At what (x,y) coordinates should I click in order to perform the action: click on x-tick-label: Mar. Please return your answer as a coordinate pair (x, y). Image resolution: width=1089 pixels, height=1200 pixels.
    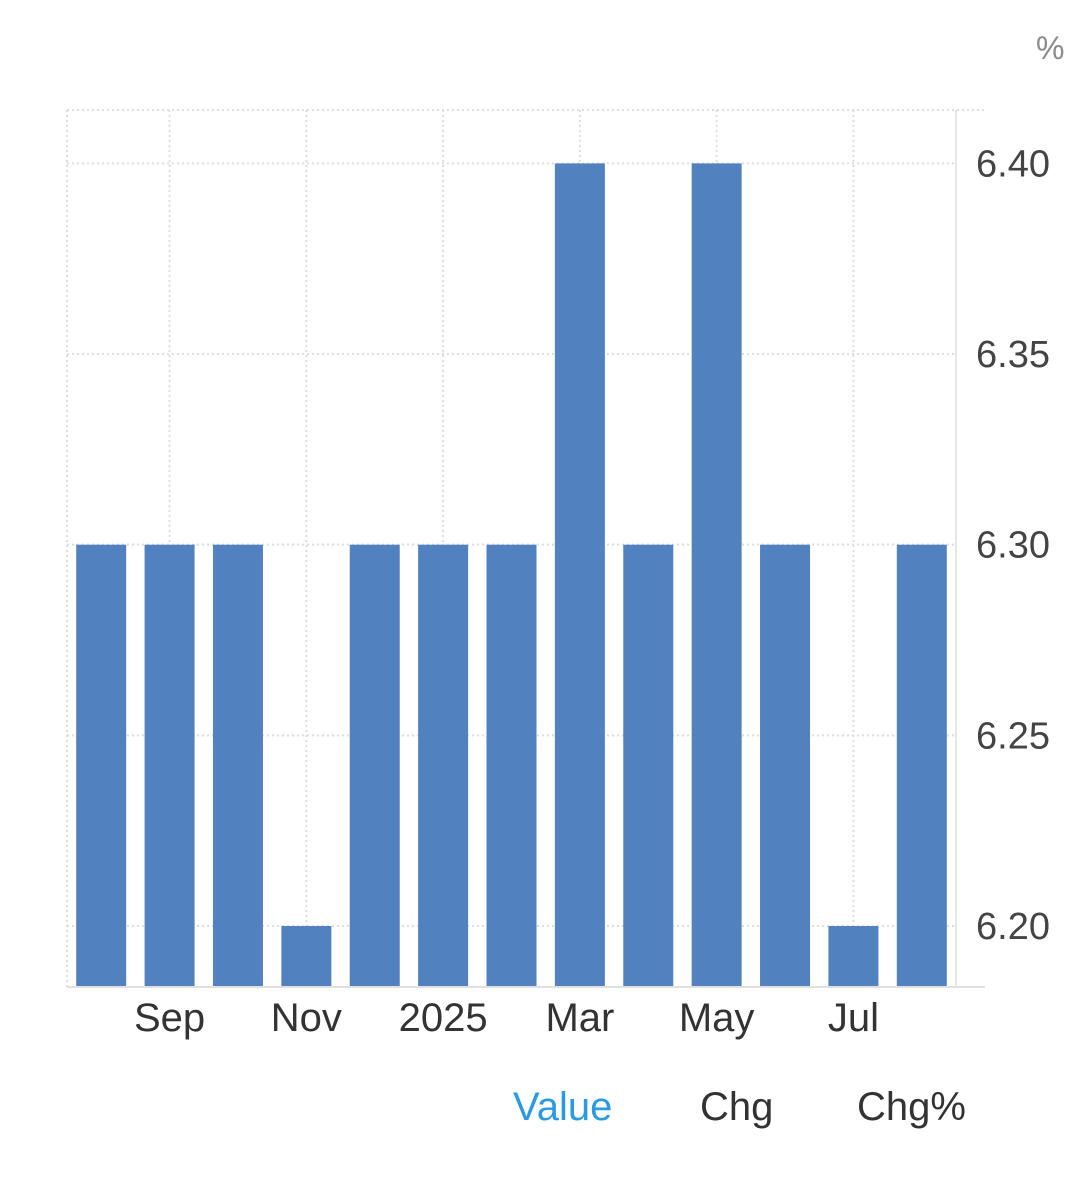
    Looking at the image, I should click on (579, 1018).